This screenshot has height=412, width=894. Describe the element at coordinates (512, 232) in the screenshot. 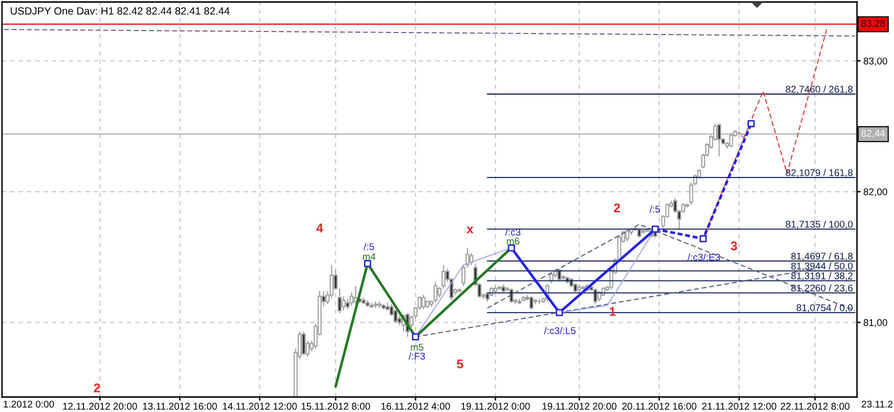

I see `annotation: /:c3` at that location.